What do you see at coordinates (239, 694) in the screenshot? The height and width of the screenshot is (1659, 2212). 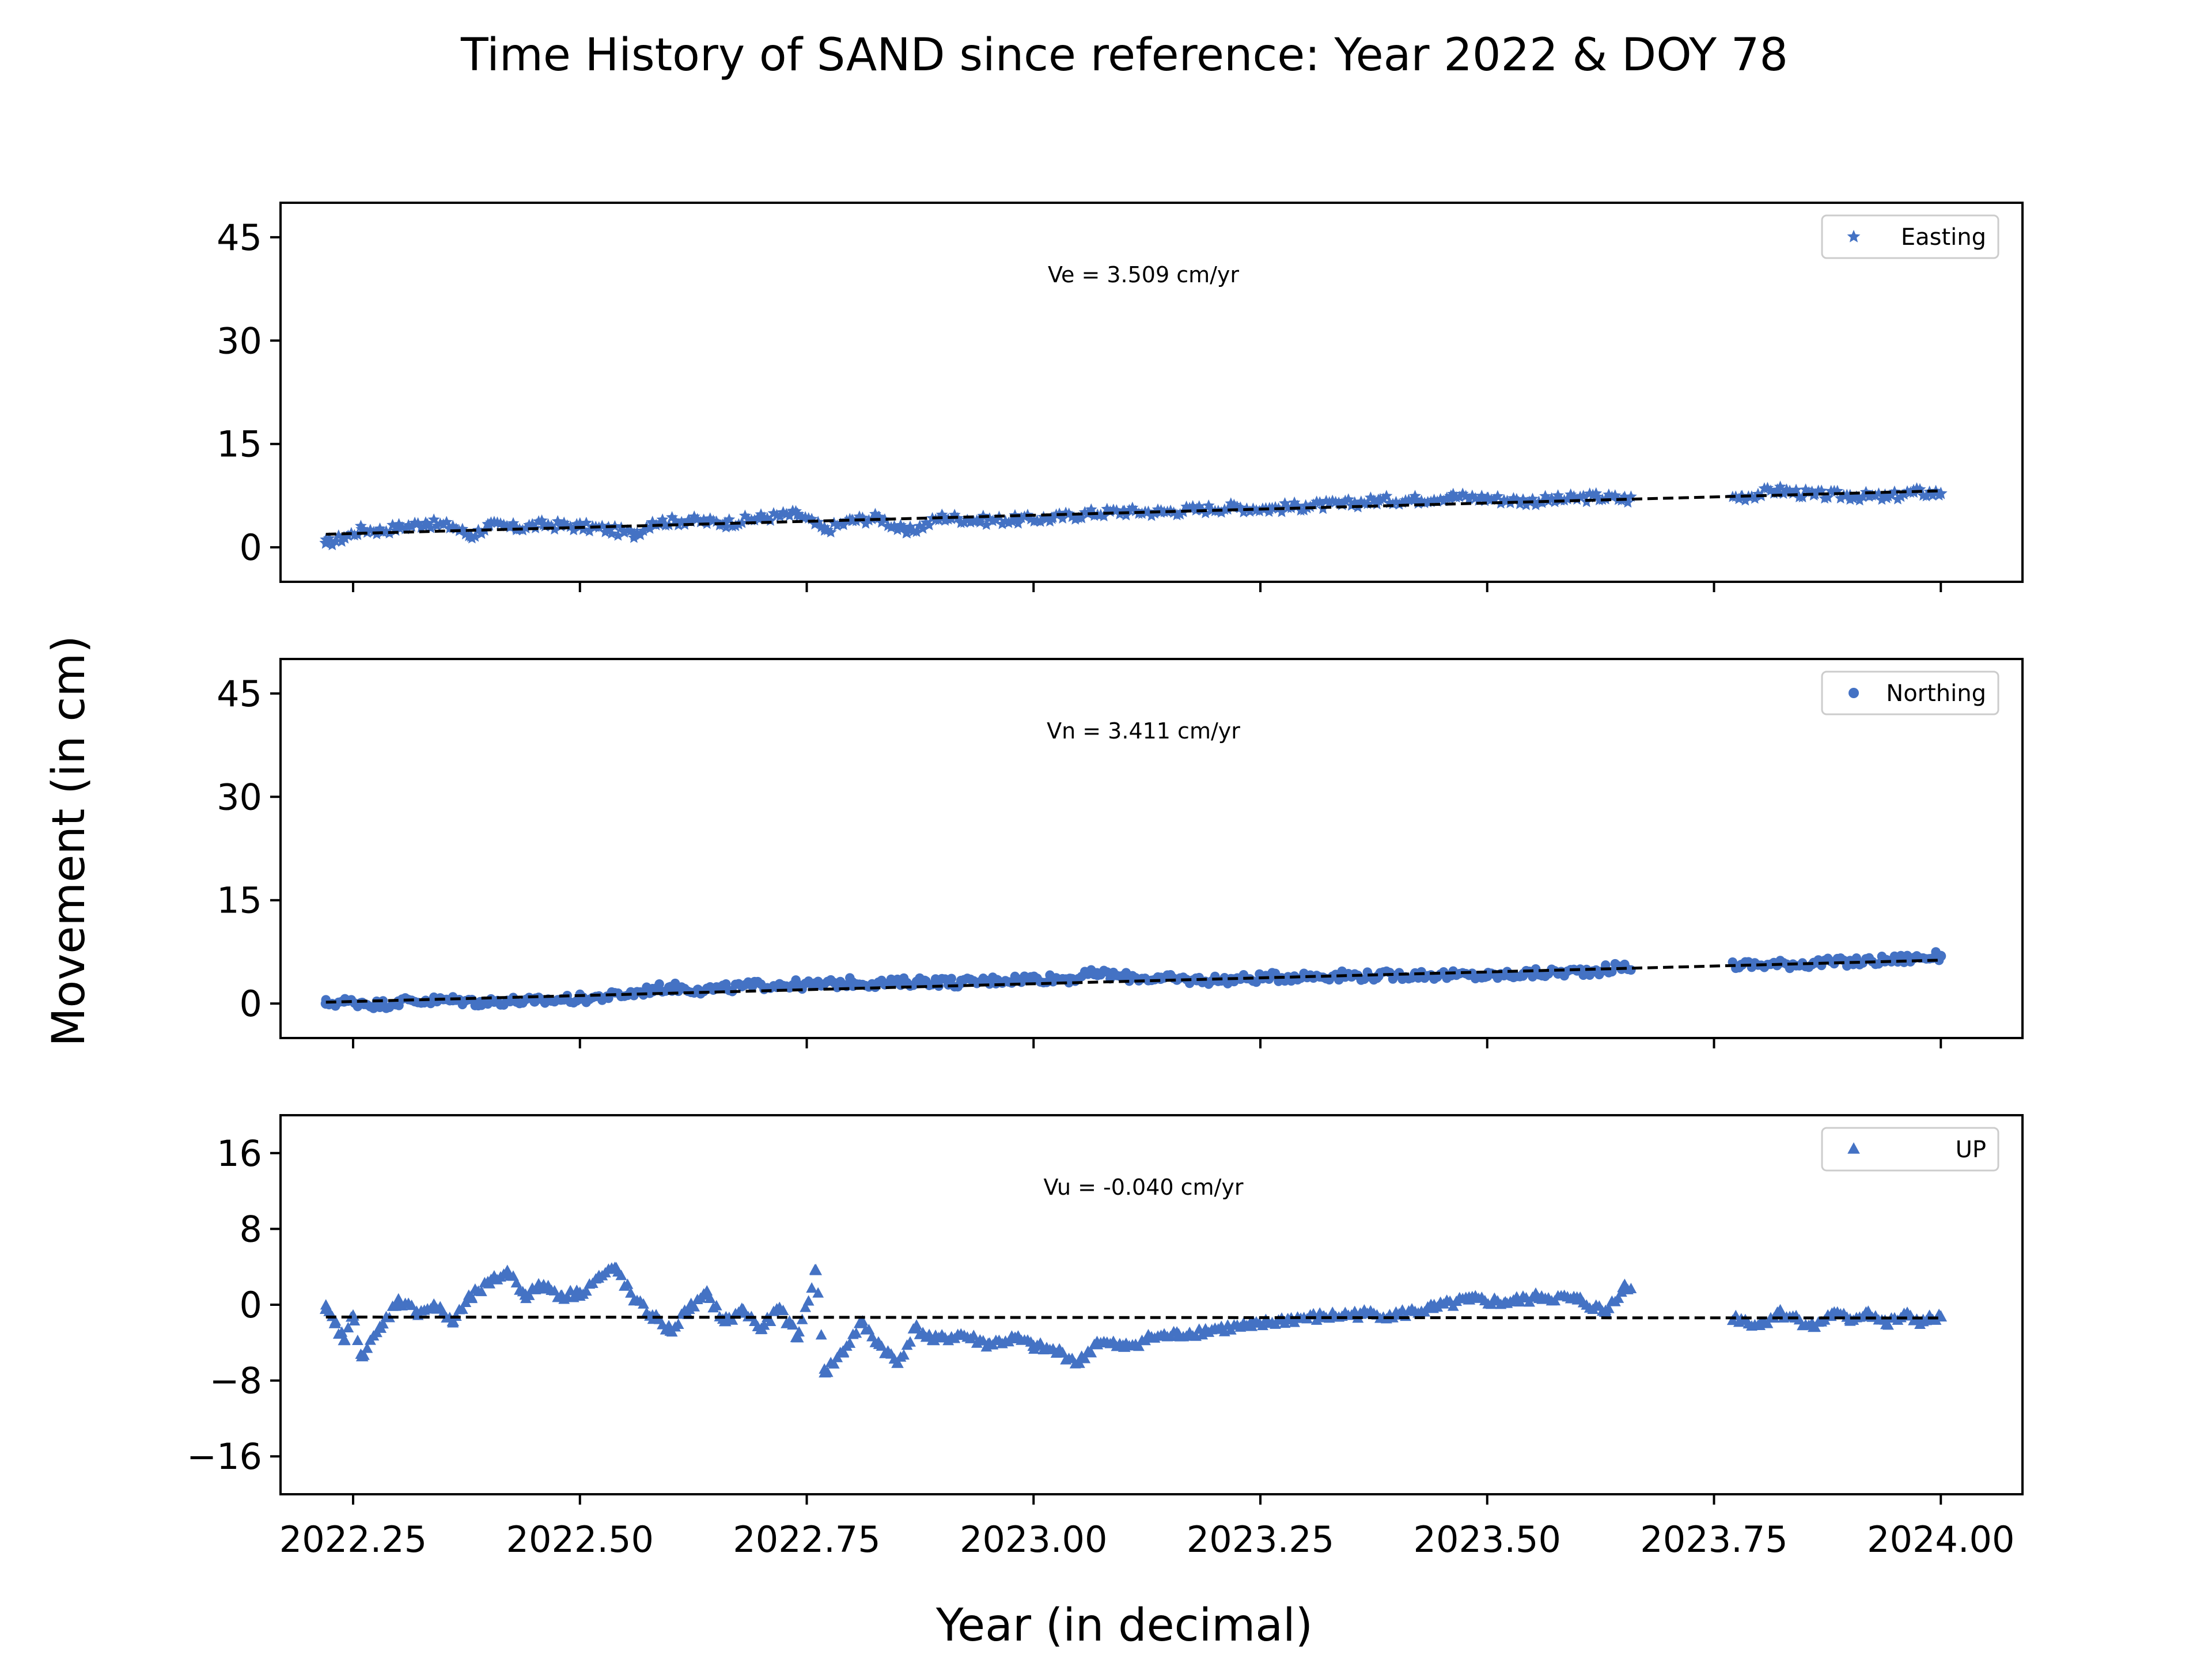 I see `panel-northing-ytick-label: 45` at bounding box center [239, 694].